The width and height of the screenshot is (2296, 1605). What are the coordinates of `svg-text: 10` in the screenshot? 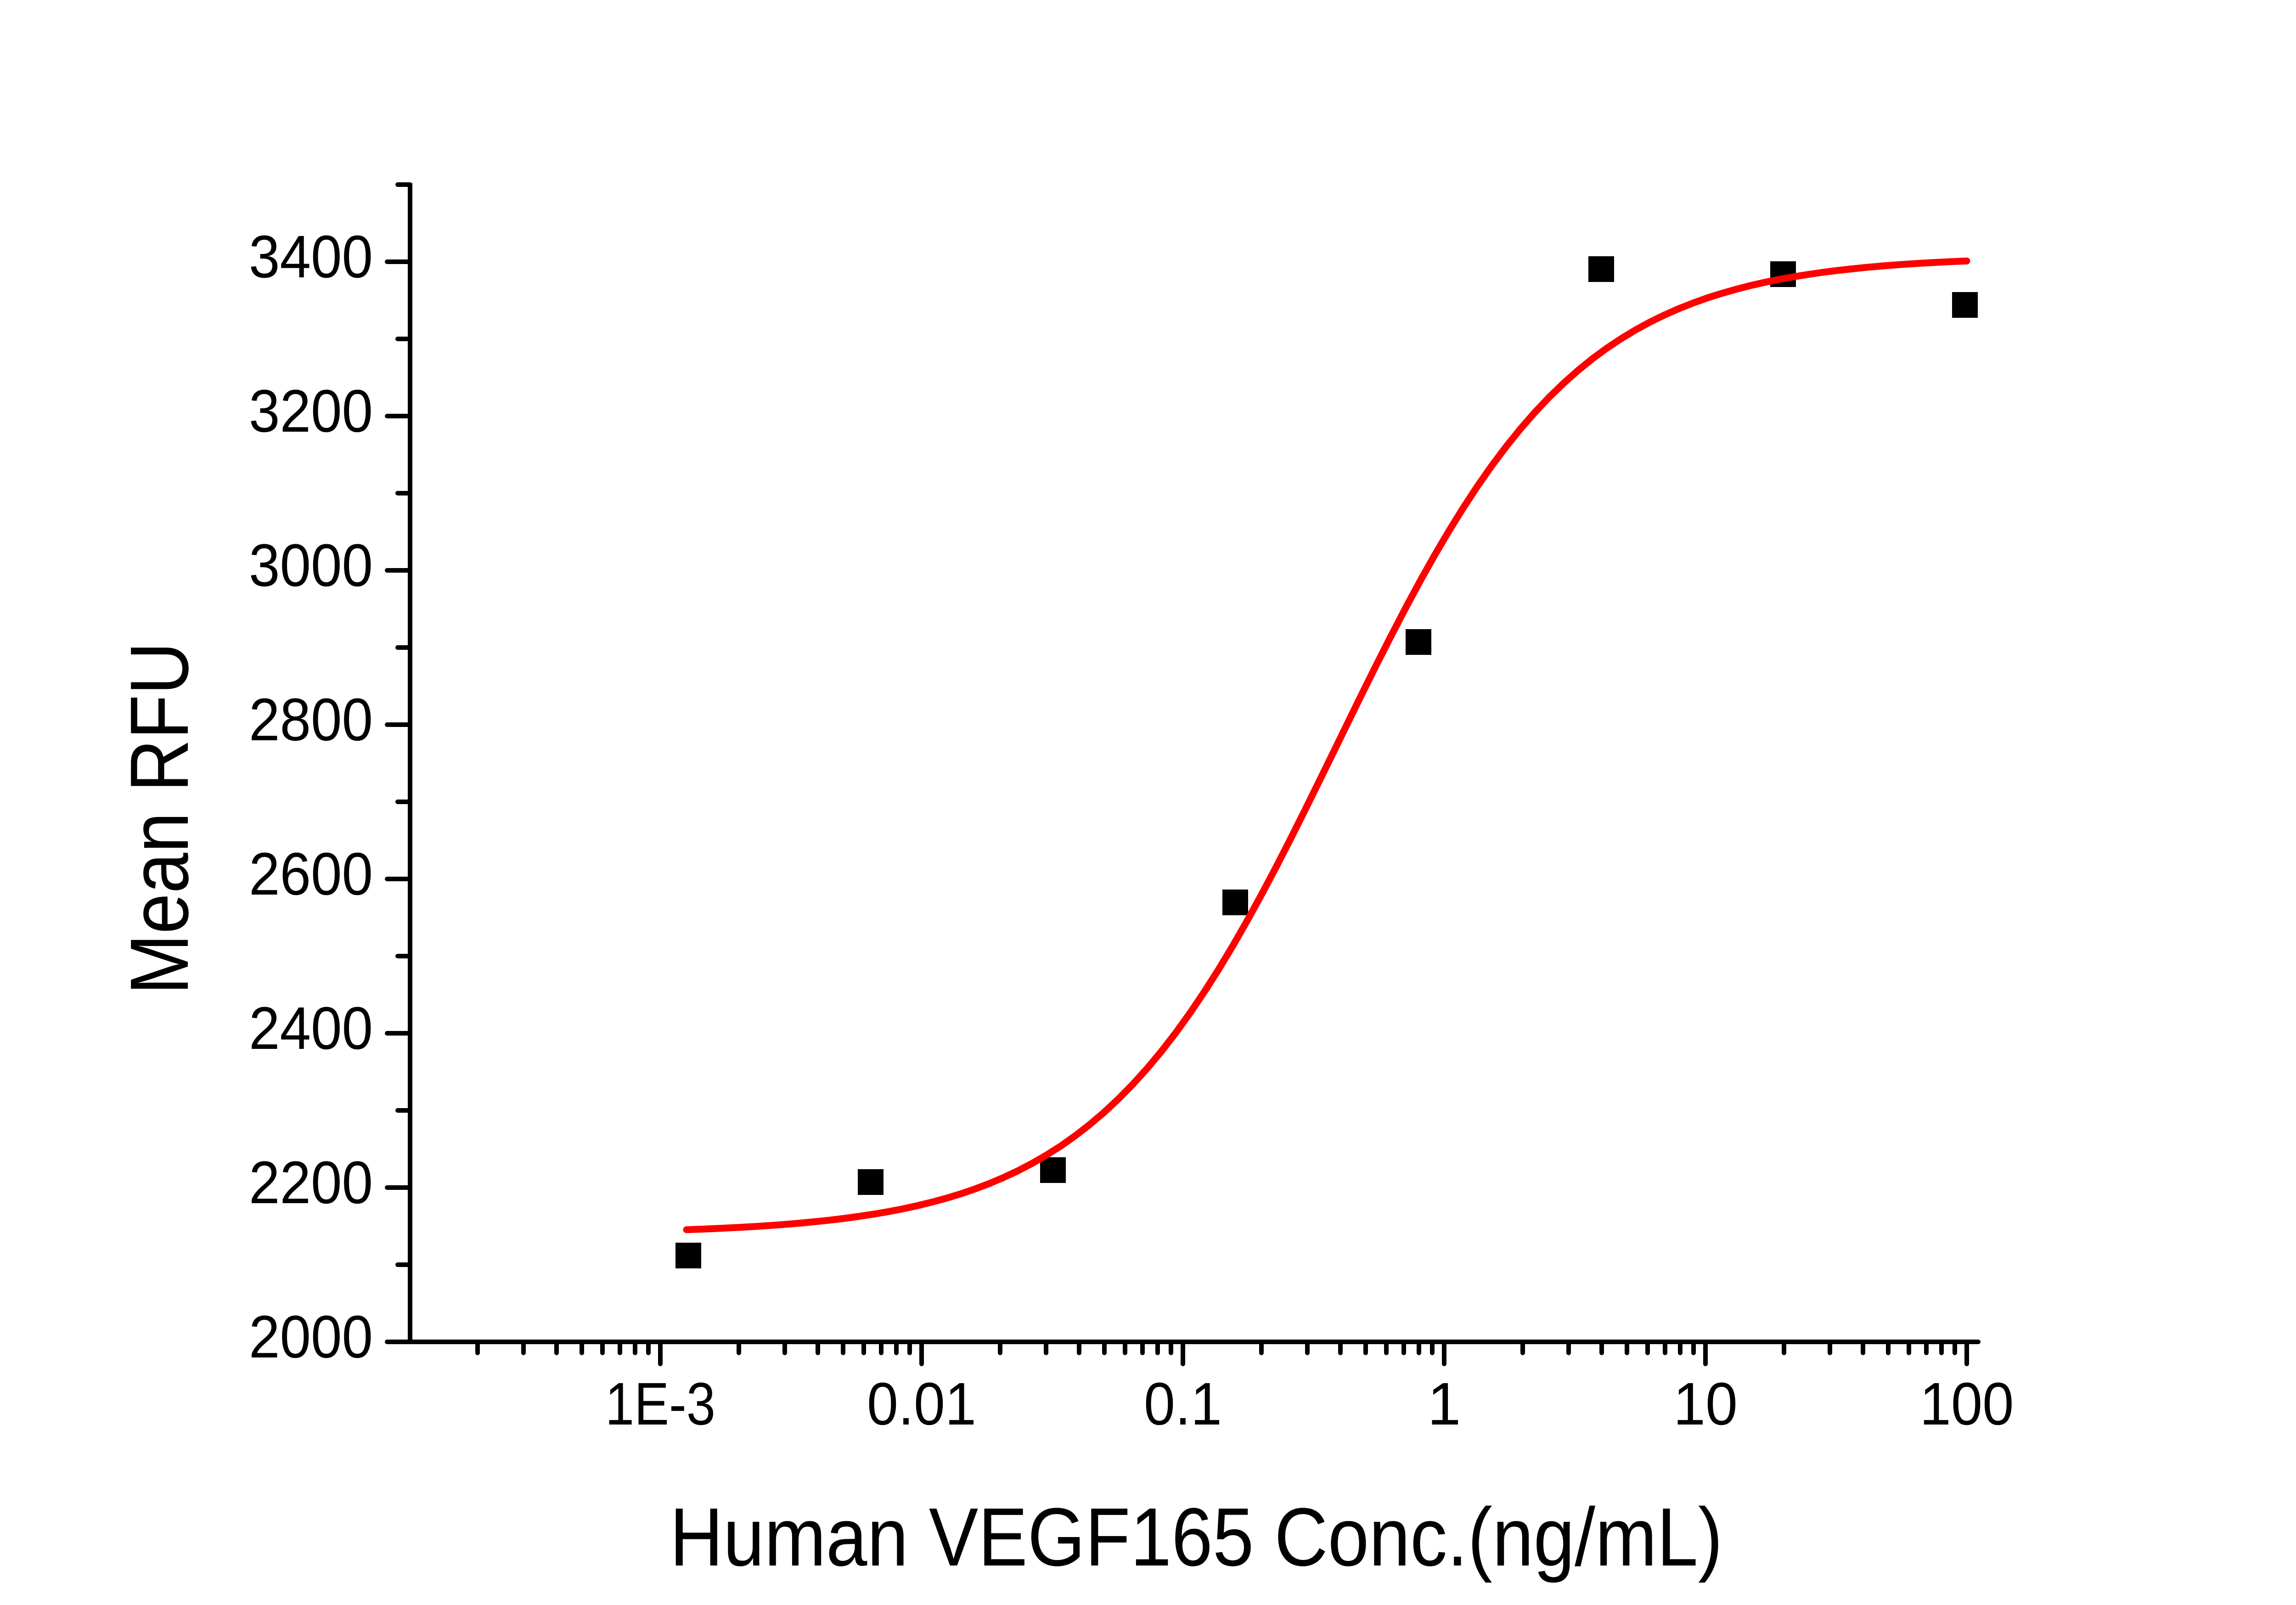 It's located at (1705, 1403).